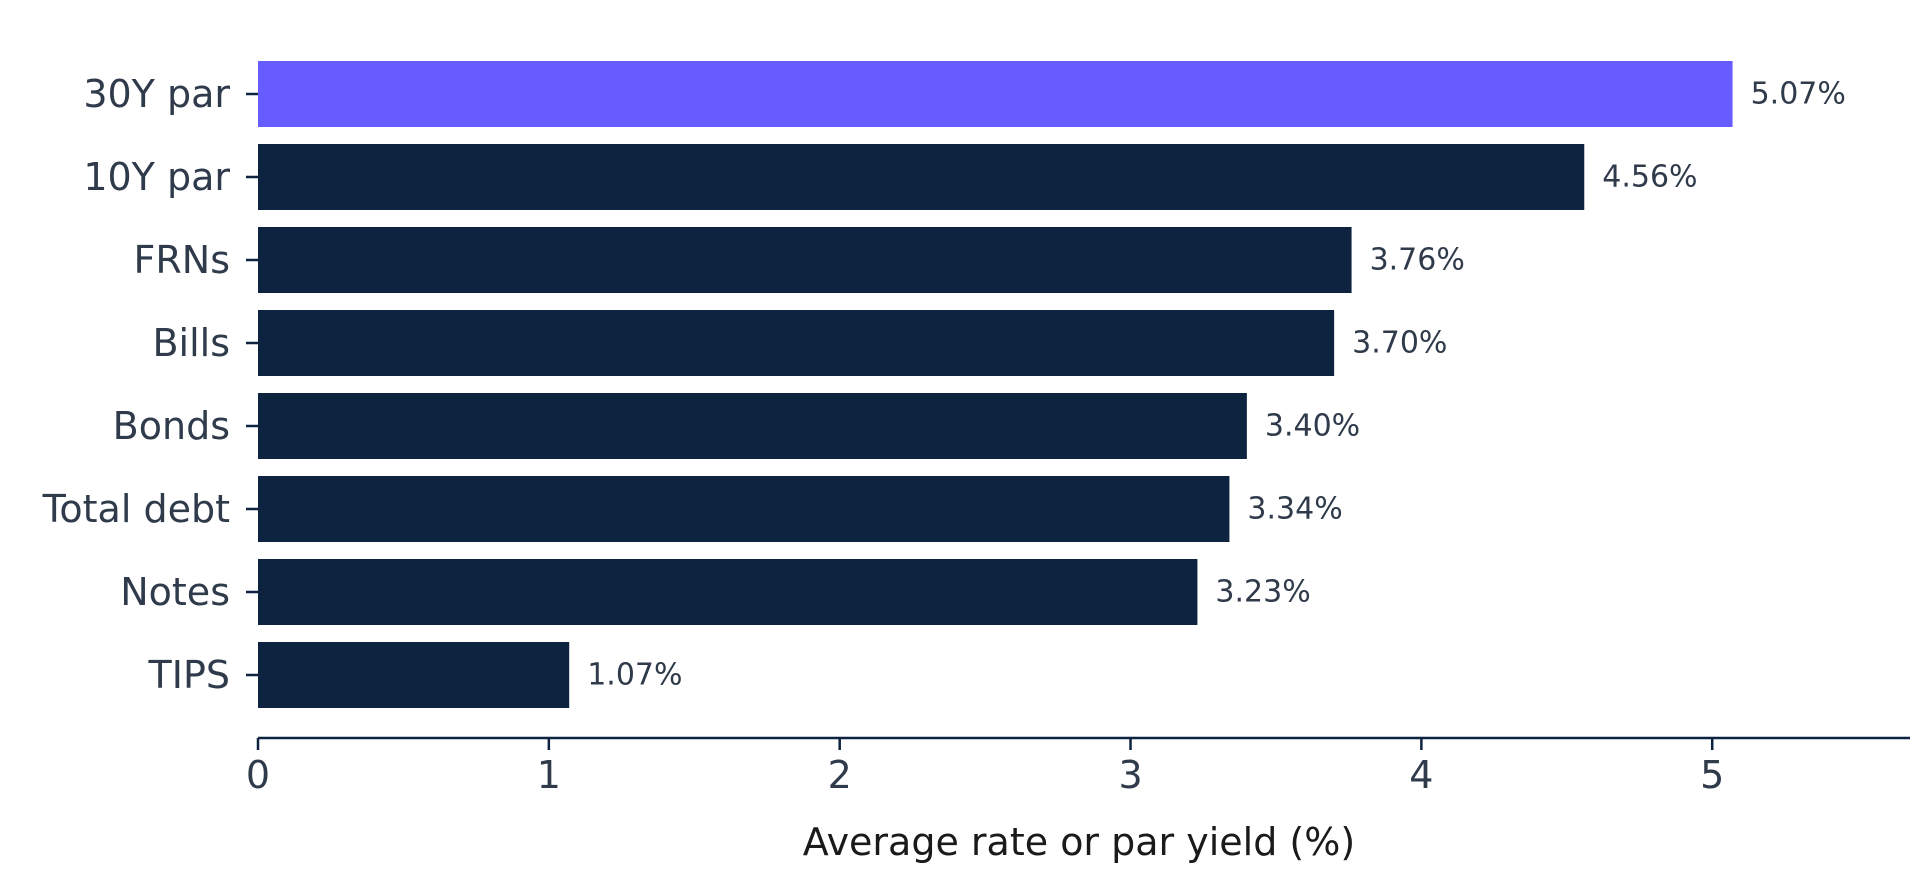 The image size is (1930, 891). What do you see at coordinates (156, 177) in the screenshot?
I see `category-label-10y-par: 10Y par` at bounding box center [156, 177].